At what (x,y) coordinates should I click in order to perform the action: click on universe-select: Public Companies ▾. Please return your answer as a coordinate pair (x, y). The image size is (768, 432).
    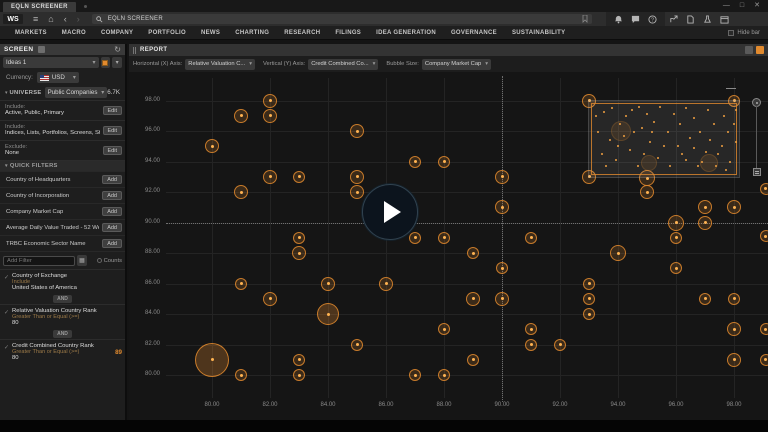
    Looking at the image, I should click on (76, 92).